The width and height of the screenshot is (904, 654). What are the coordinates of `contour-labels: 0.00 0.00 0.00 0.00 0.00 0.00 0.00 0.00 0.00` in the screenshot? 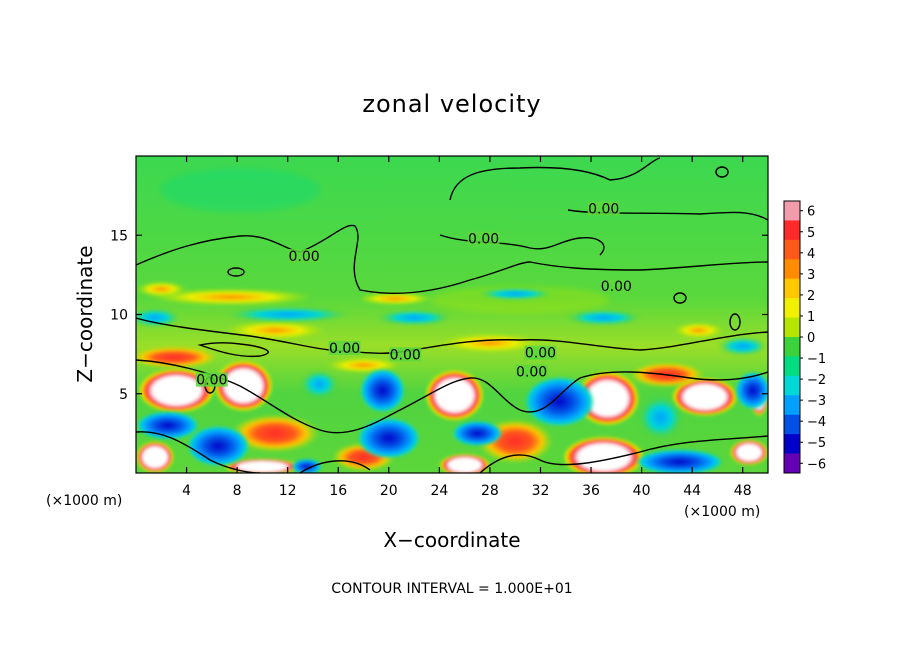 It's located at (414, 295).